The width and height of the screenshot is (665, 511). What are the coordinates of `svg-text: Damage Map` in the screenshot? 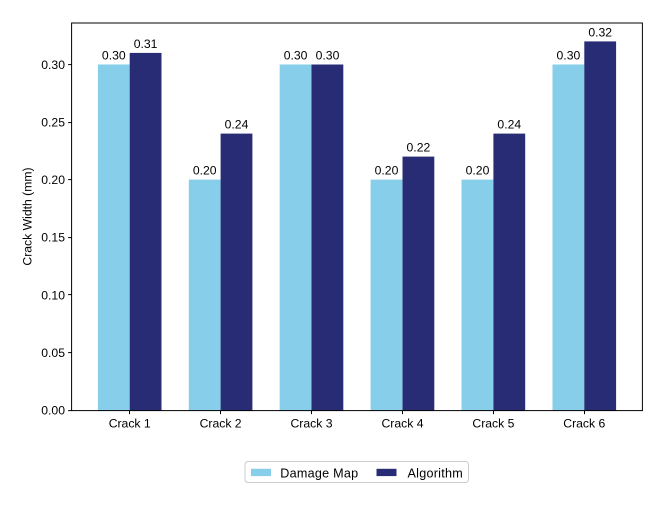 It's located at (319, 473).